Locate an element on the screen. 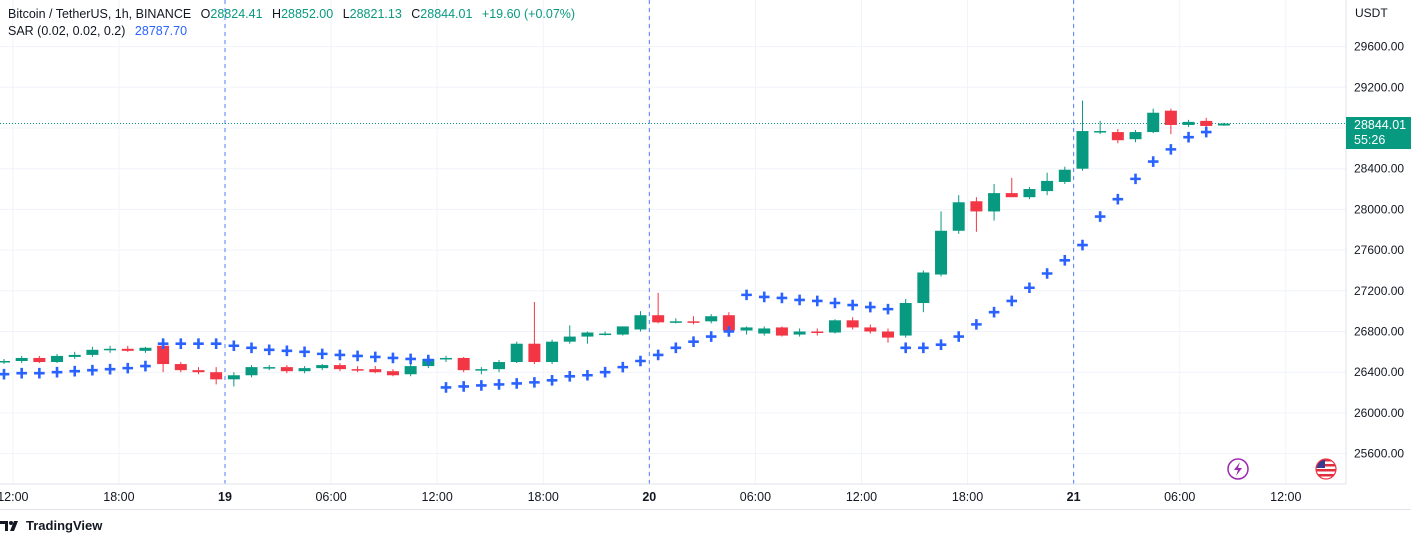 The height and width of the screenshot is (538, 1411). us-flag-icon is located at coordinates (1326, 469).